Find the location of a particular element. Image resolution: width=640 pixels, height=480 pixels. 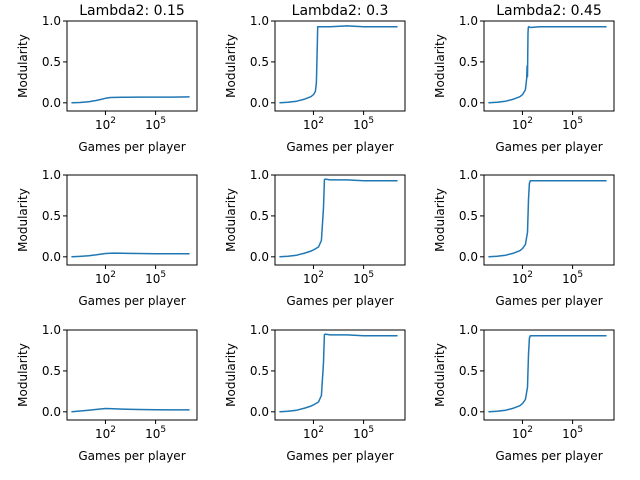

chart-title: Lambda2: 0.3 is located at coordinates (340, 11).